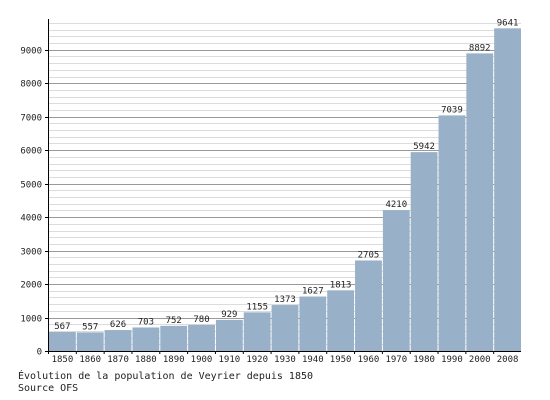 The height and width of the screenshot is (400, 550). What do you see at coordinates (424, 251) in the screenshot?
I see `bar-1980` at bounding box center [424, 251].